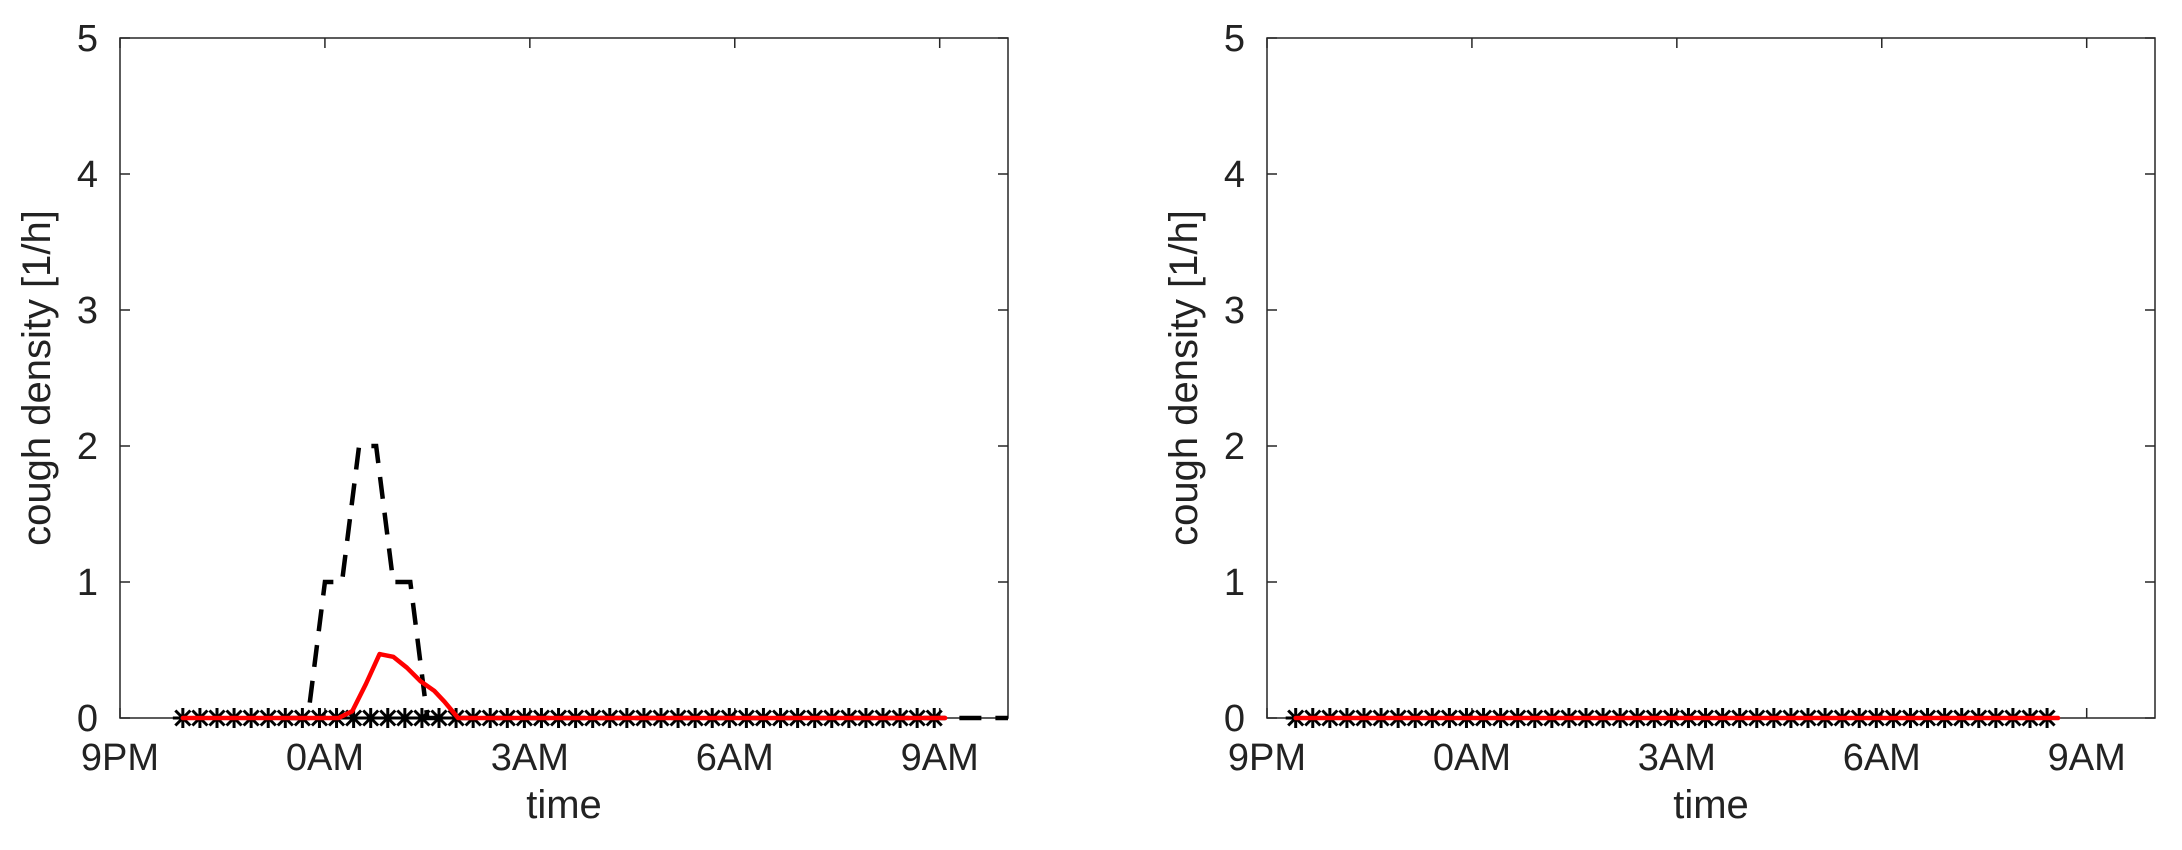  Describe the element at coordinates (564, 686) in the screenshot. I see `solid-series-line` at that location.